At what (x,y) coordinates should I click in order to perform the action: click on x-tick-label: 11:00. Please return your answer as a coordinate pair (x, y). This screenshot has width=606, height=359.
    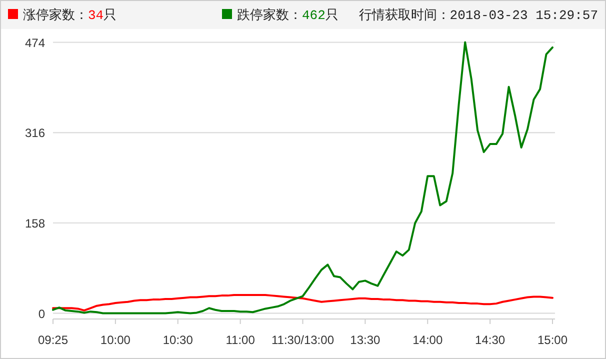
    Looking at the image, I should click on (241, 340).